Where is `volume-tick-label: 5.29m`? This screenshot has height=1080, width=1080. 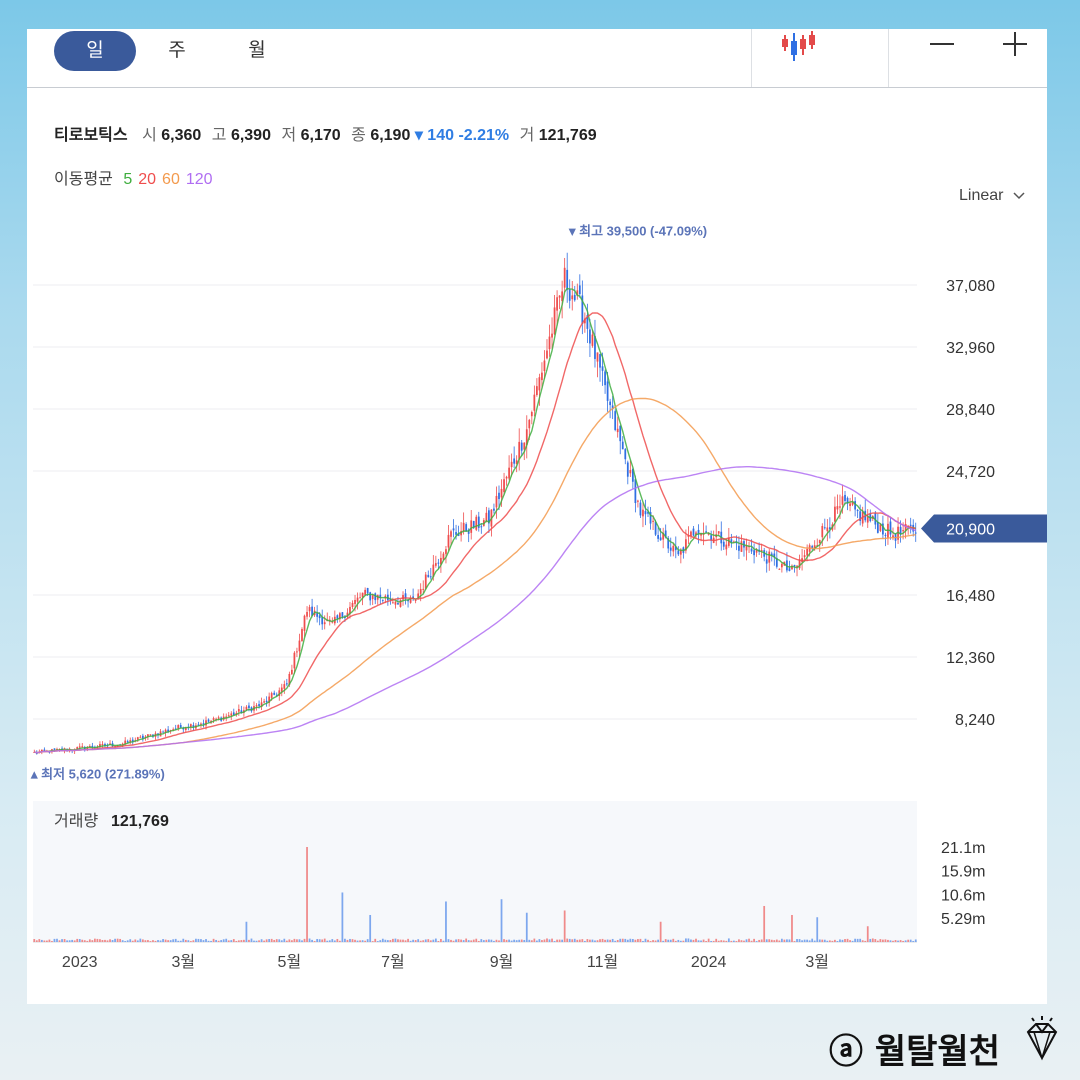
volume-tick-label: 5.29m is located at coordinates (963, 919).